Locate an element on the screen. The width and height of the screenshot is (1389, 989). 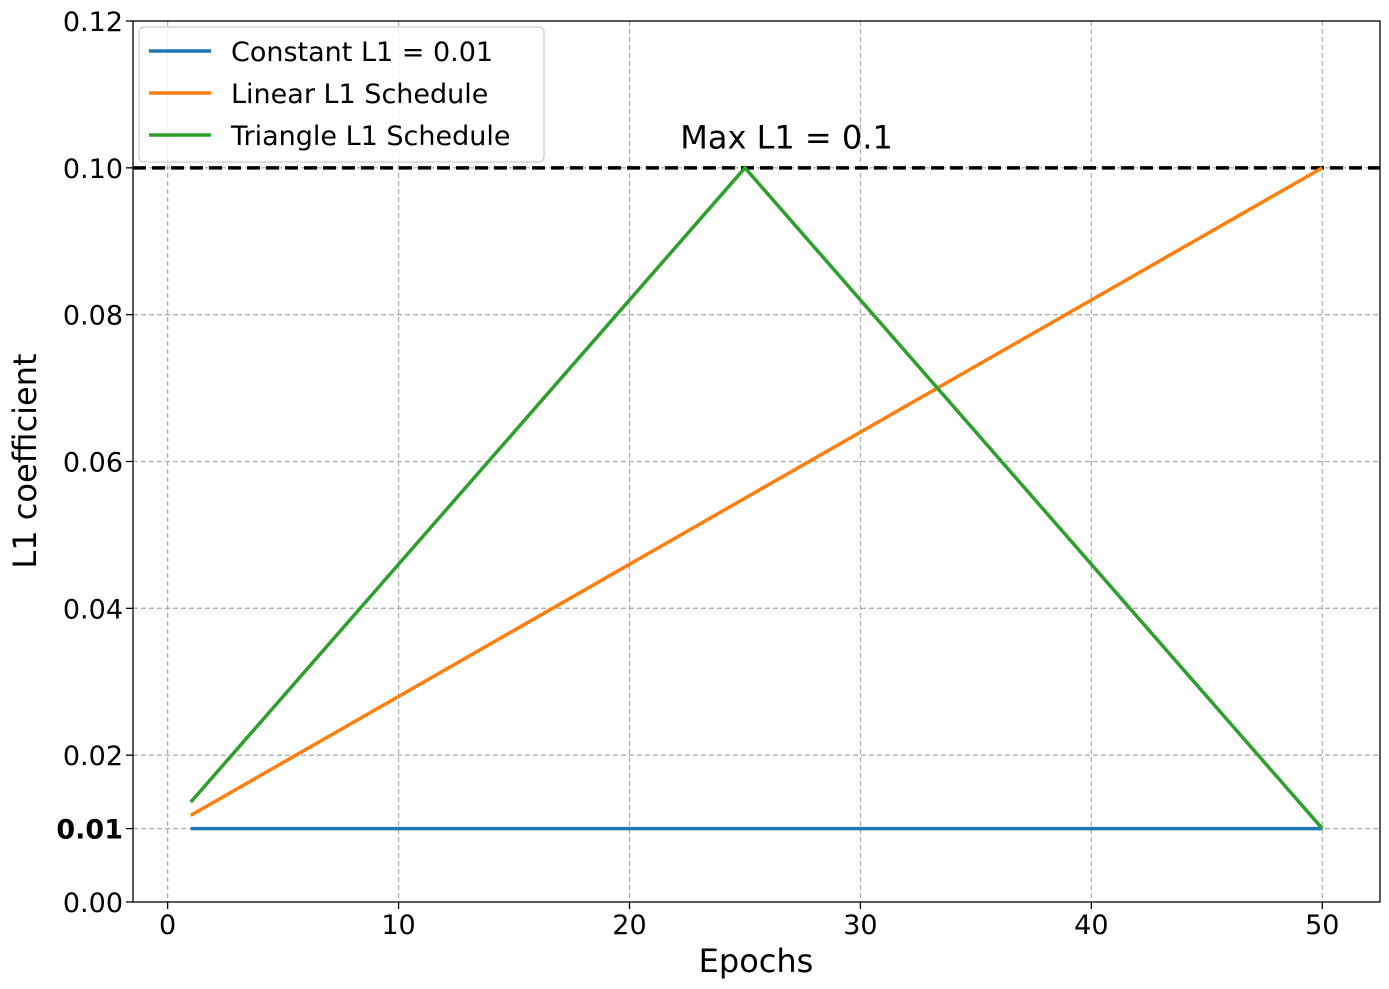
y-tick-label: 0.01 is located at coordinates (89, 830).